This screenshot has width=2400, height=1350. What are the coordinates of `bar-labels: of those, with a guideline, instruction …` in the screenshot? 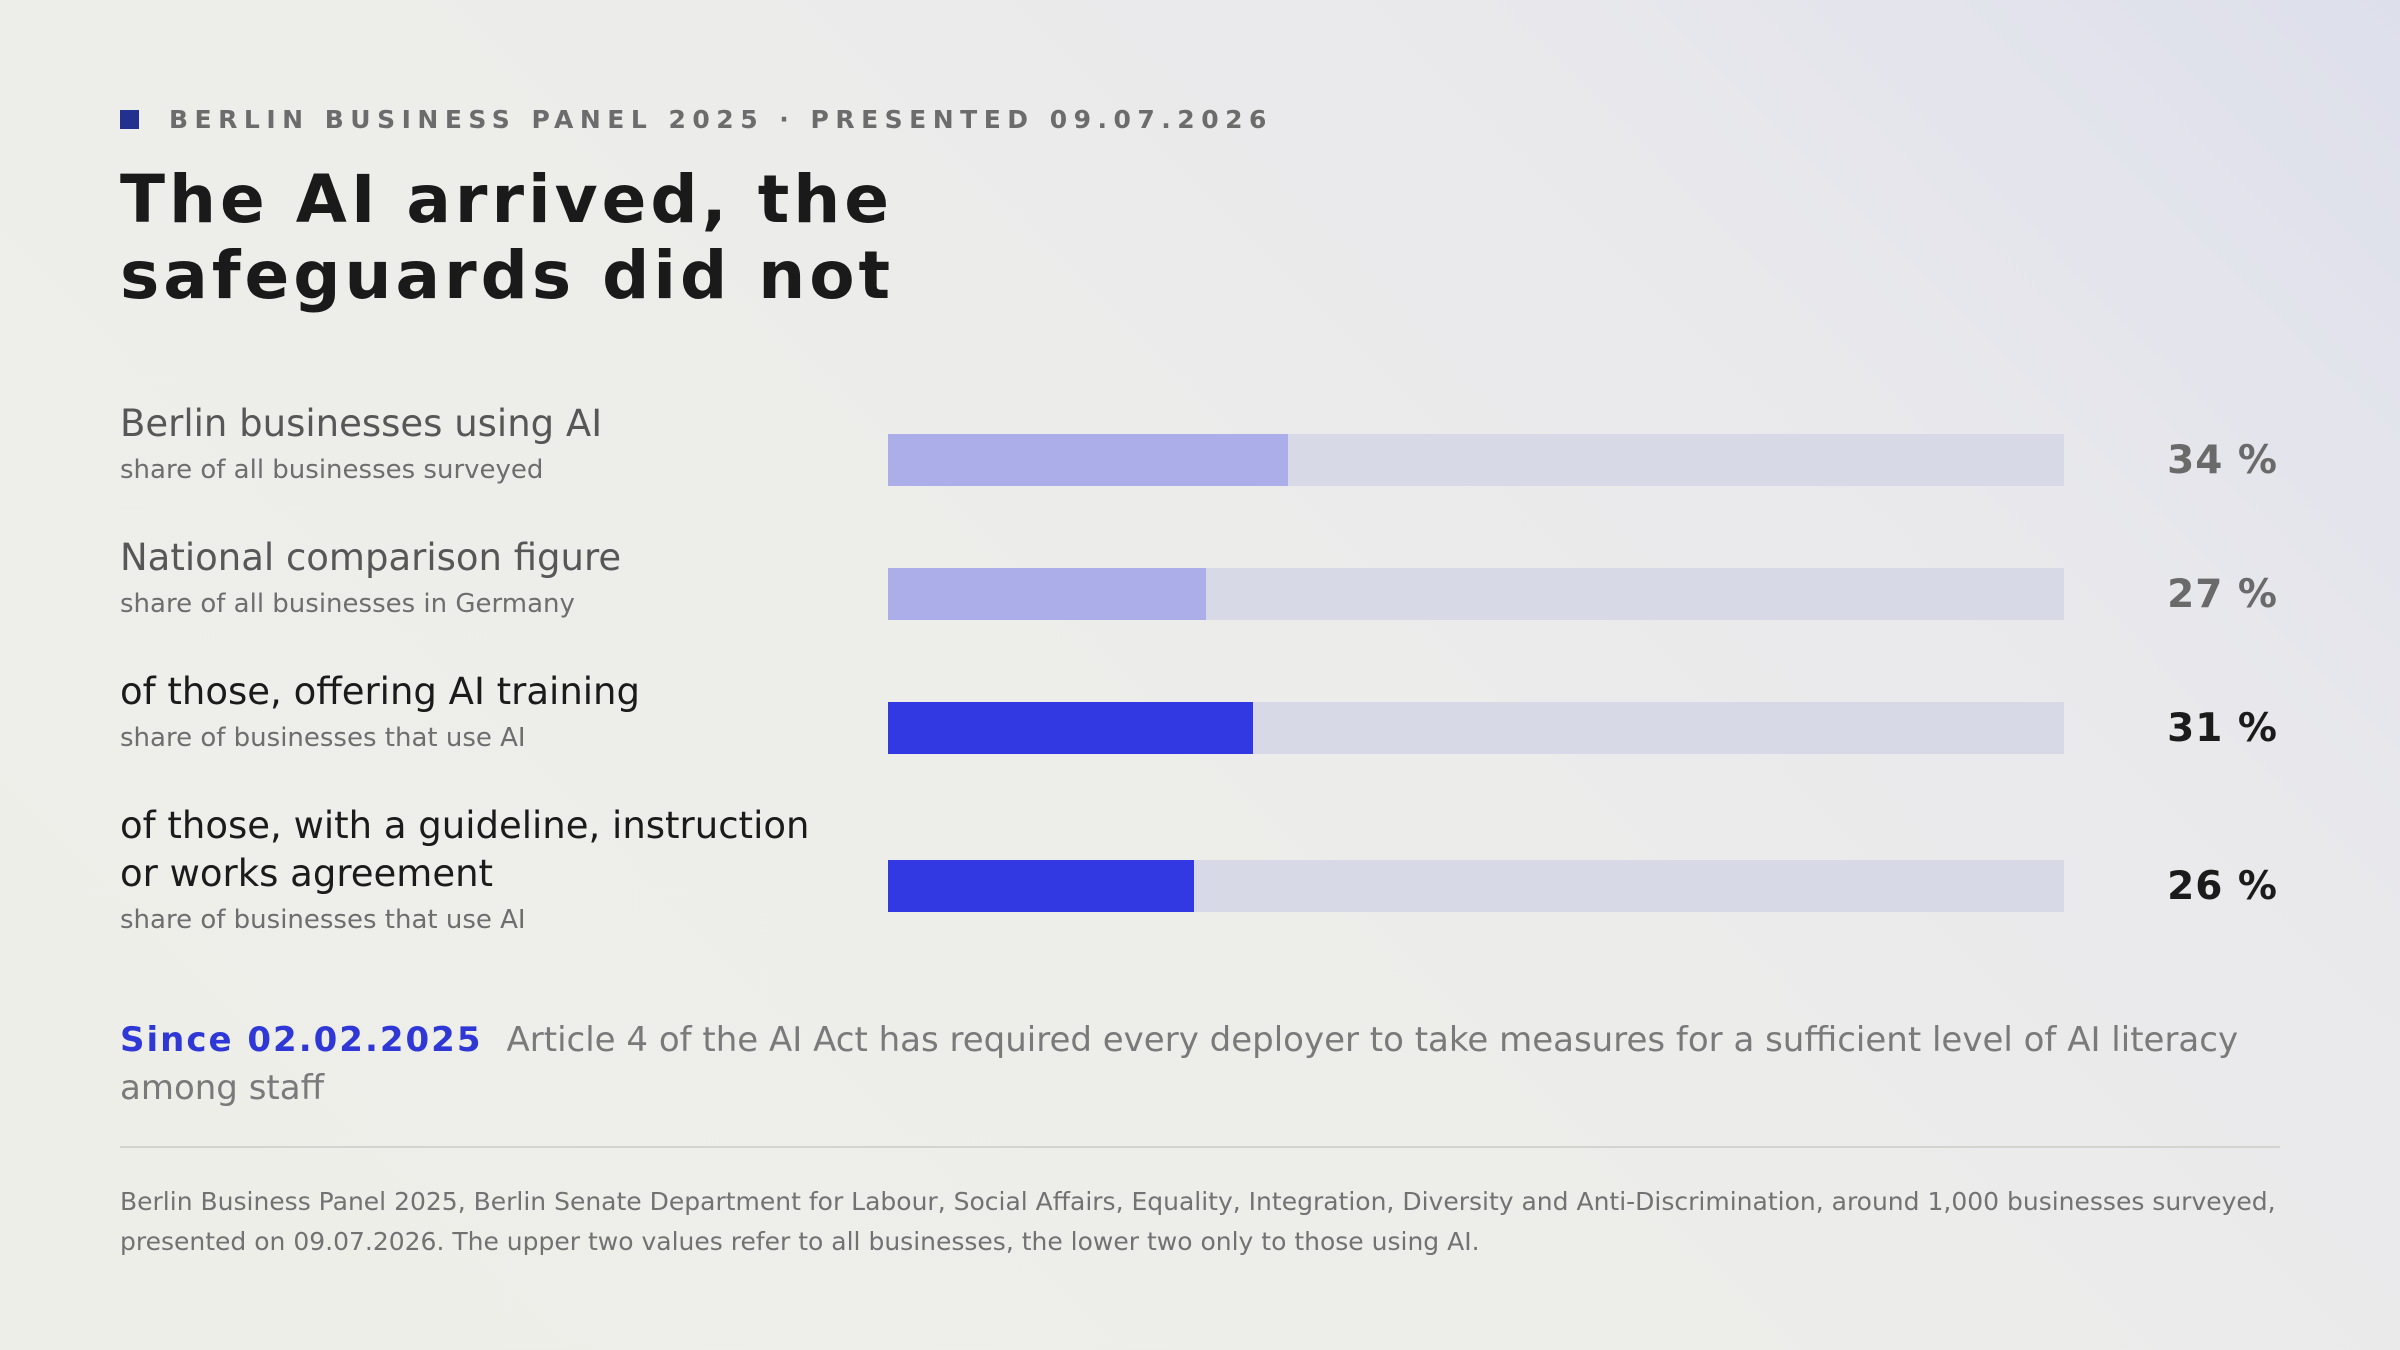 It's located at (480, 871).